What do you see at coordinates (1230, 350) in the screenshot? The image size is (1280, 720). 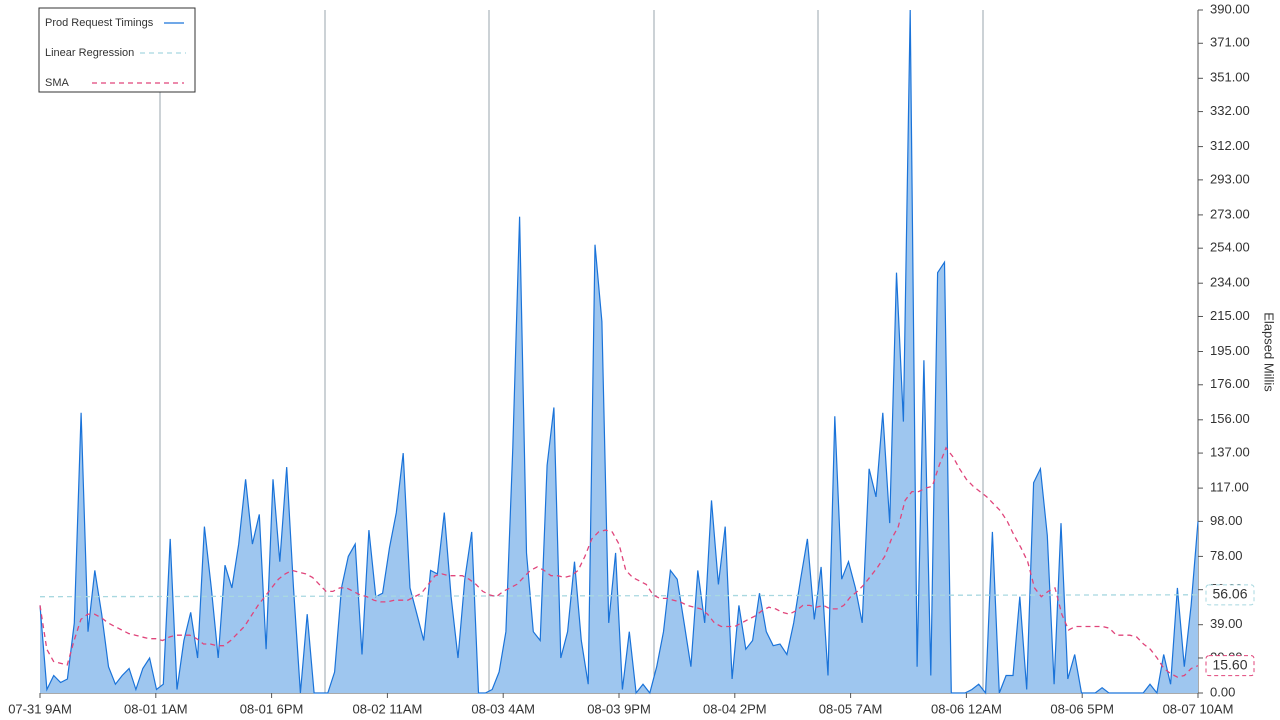 I see `y-tick-label: 195.00` at bounding box center [1230, 350].